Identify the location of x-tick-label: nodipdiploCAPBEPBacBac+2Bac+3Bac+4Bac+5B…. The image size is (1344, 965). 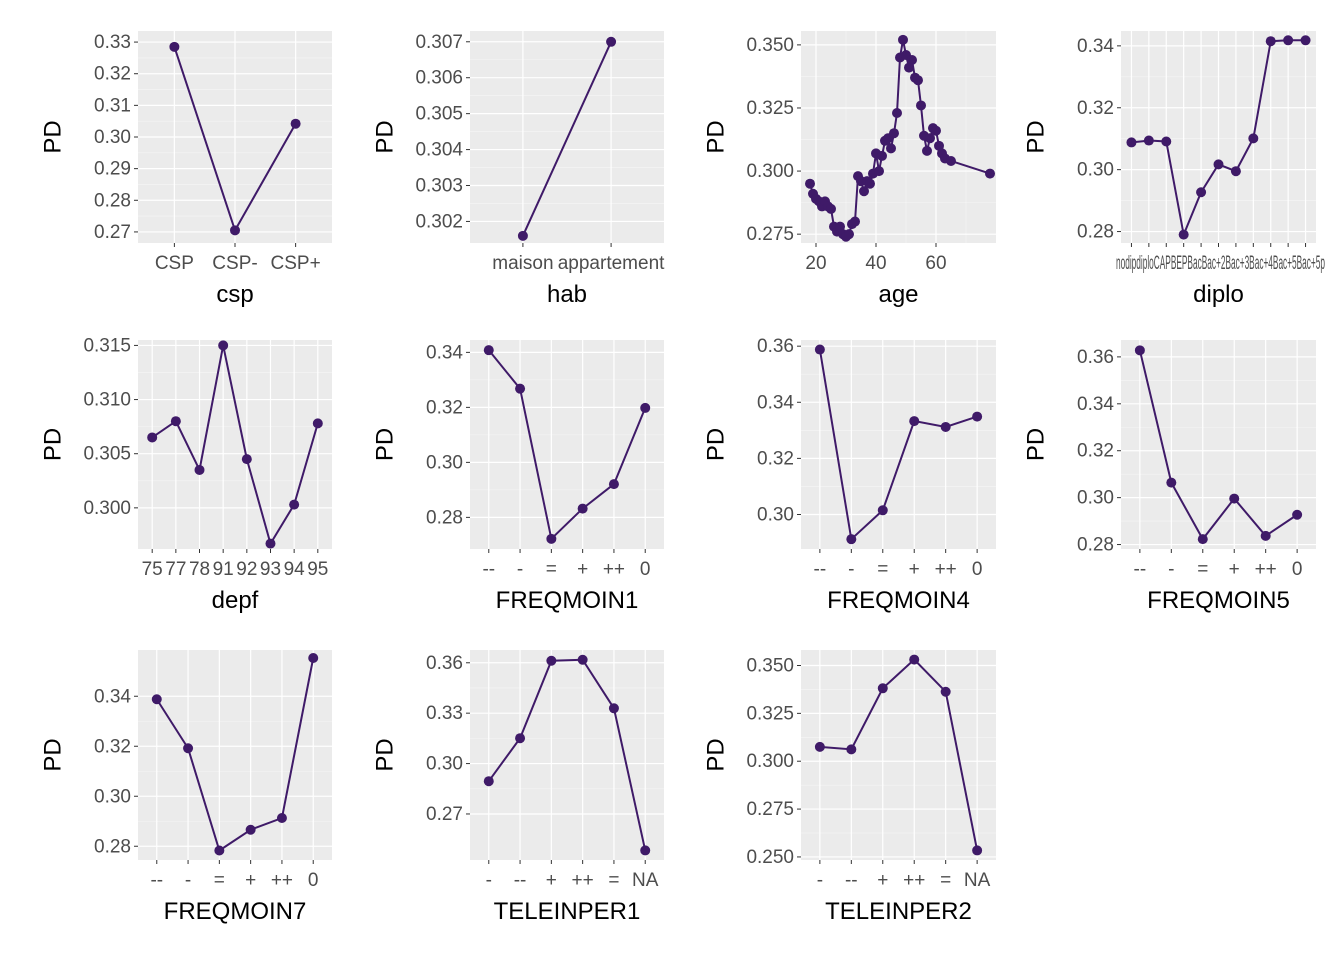
(1220, 263).